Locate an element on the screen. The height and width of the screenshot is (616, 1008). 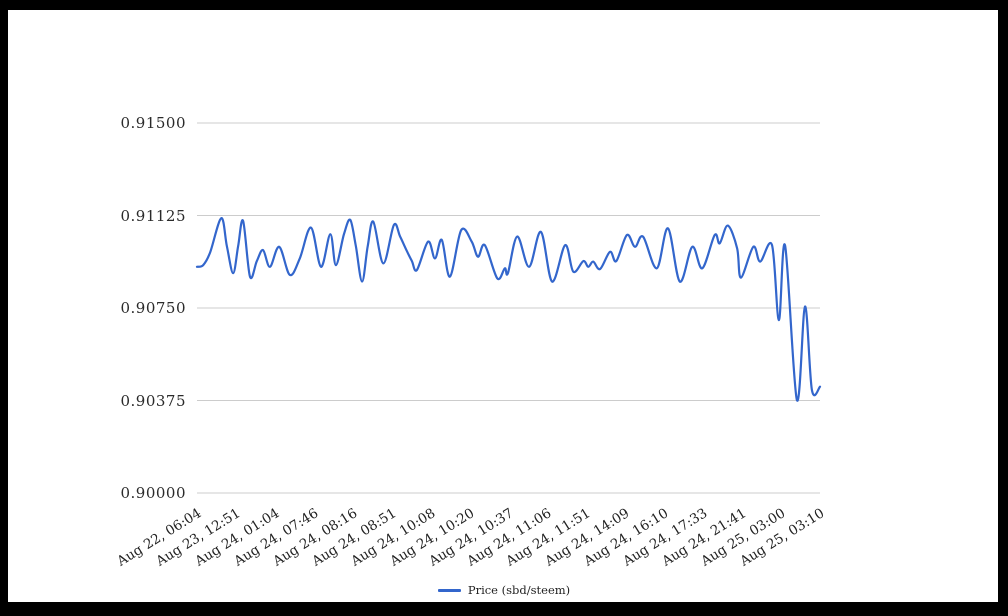
chart-legend: Price (sbd/steem) is located at coordinates (504, 590).